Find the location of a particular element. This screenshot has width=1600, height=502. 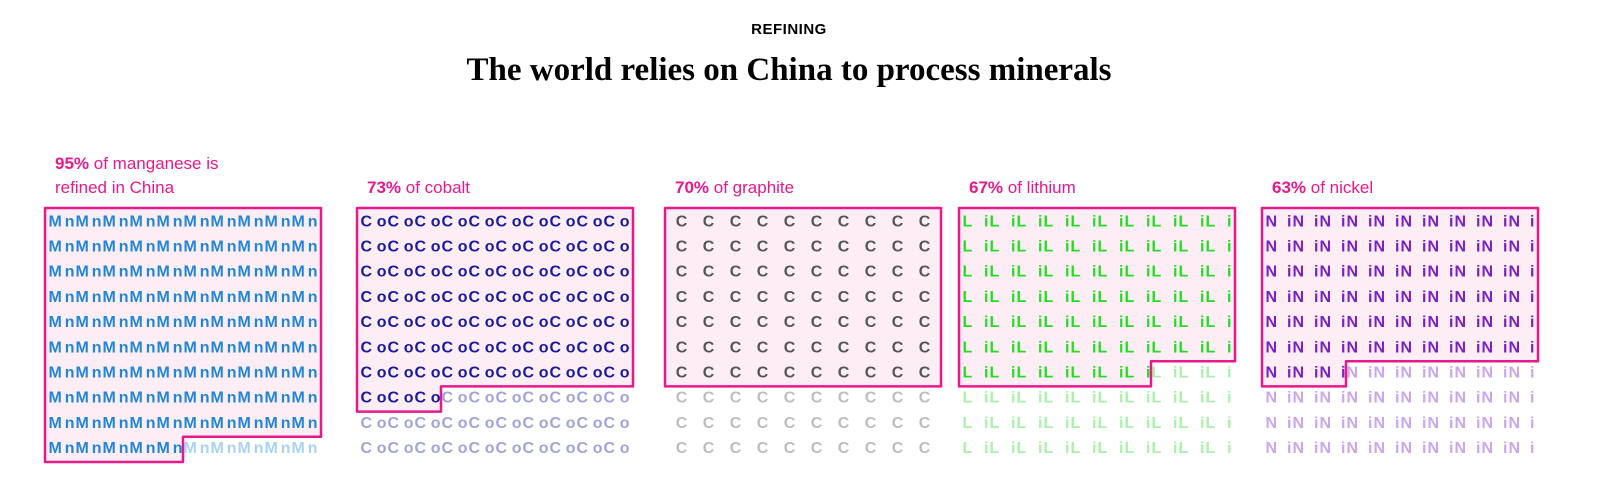

caption-text: of manganese is refined in China is located at coordinates (137, 175).